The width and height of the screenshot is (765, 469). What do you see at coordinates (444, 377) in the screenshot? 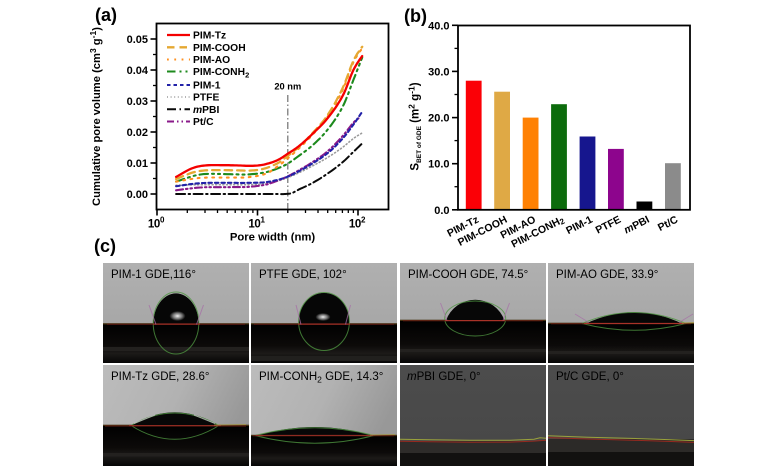
I see `svg-text: mPBI GDE, 0°` at bounding box center [444, 377].